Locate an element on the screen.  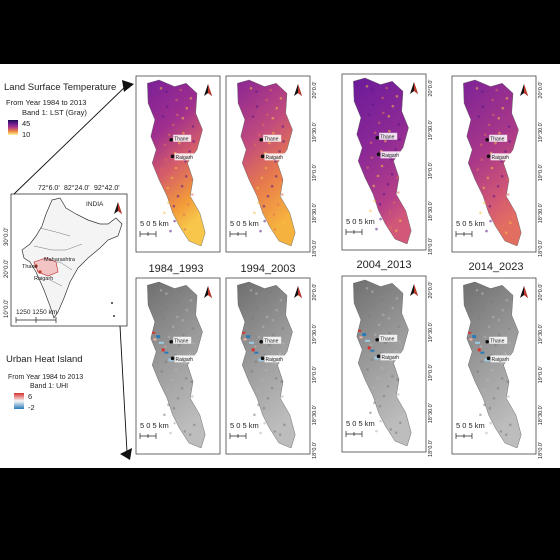
lst-legend-title: Land Surface Temperature is located at coordinates (60, 87).